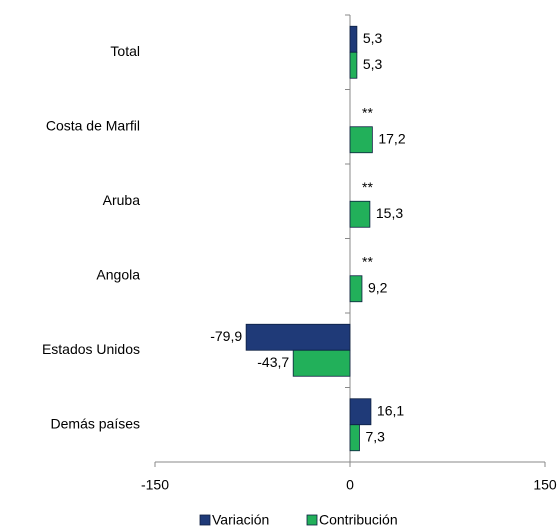 The width and height of the screenshot is (559, 531). What do you see at coordinates (350, 485) in the screenshot?
I see `x-tick-label: 0` at bounding box center [350, 485].